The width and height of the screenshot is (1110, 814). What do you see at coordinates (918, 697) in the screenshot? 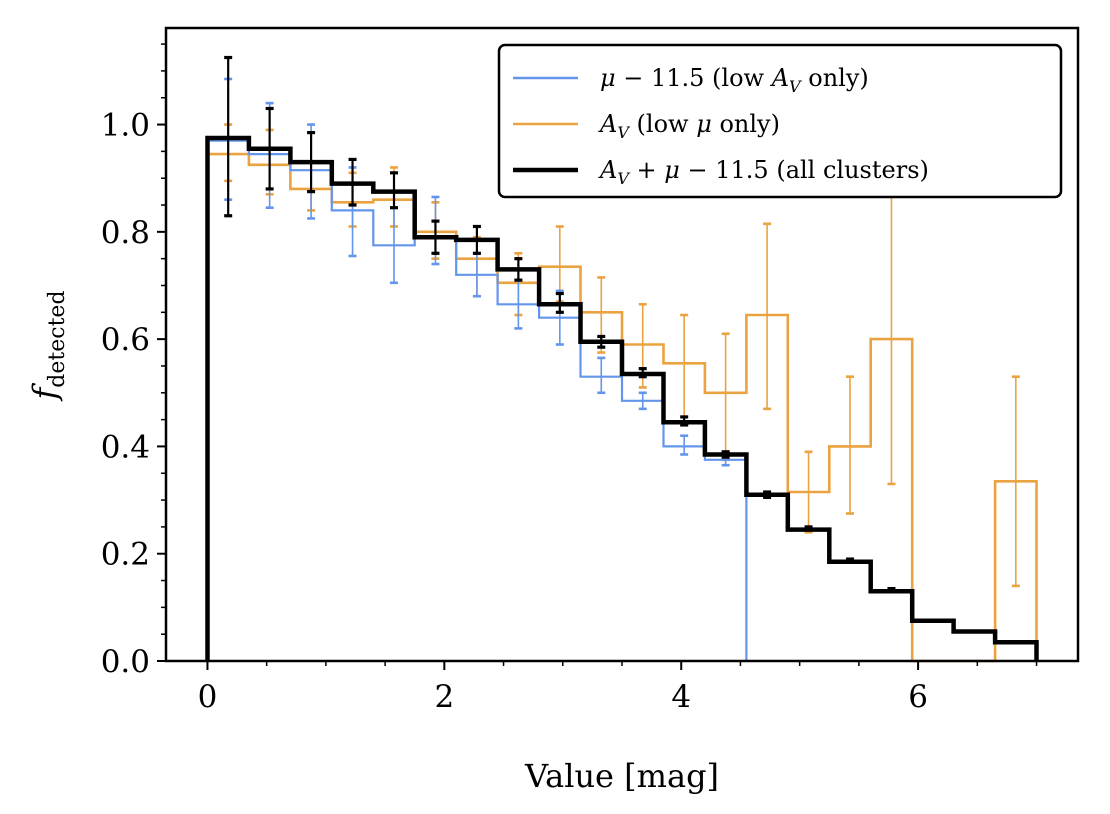
I see `x-tick-label: 6` at bounding box center [918, 697].